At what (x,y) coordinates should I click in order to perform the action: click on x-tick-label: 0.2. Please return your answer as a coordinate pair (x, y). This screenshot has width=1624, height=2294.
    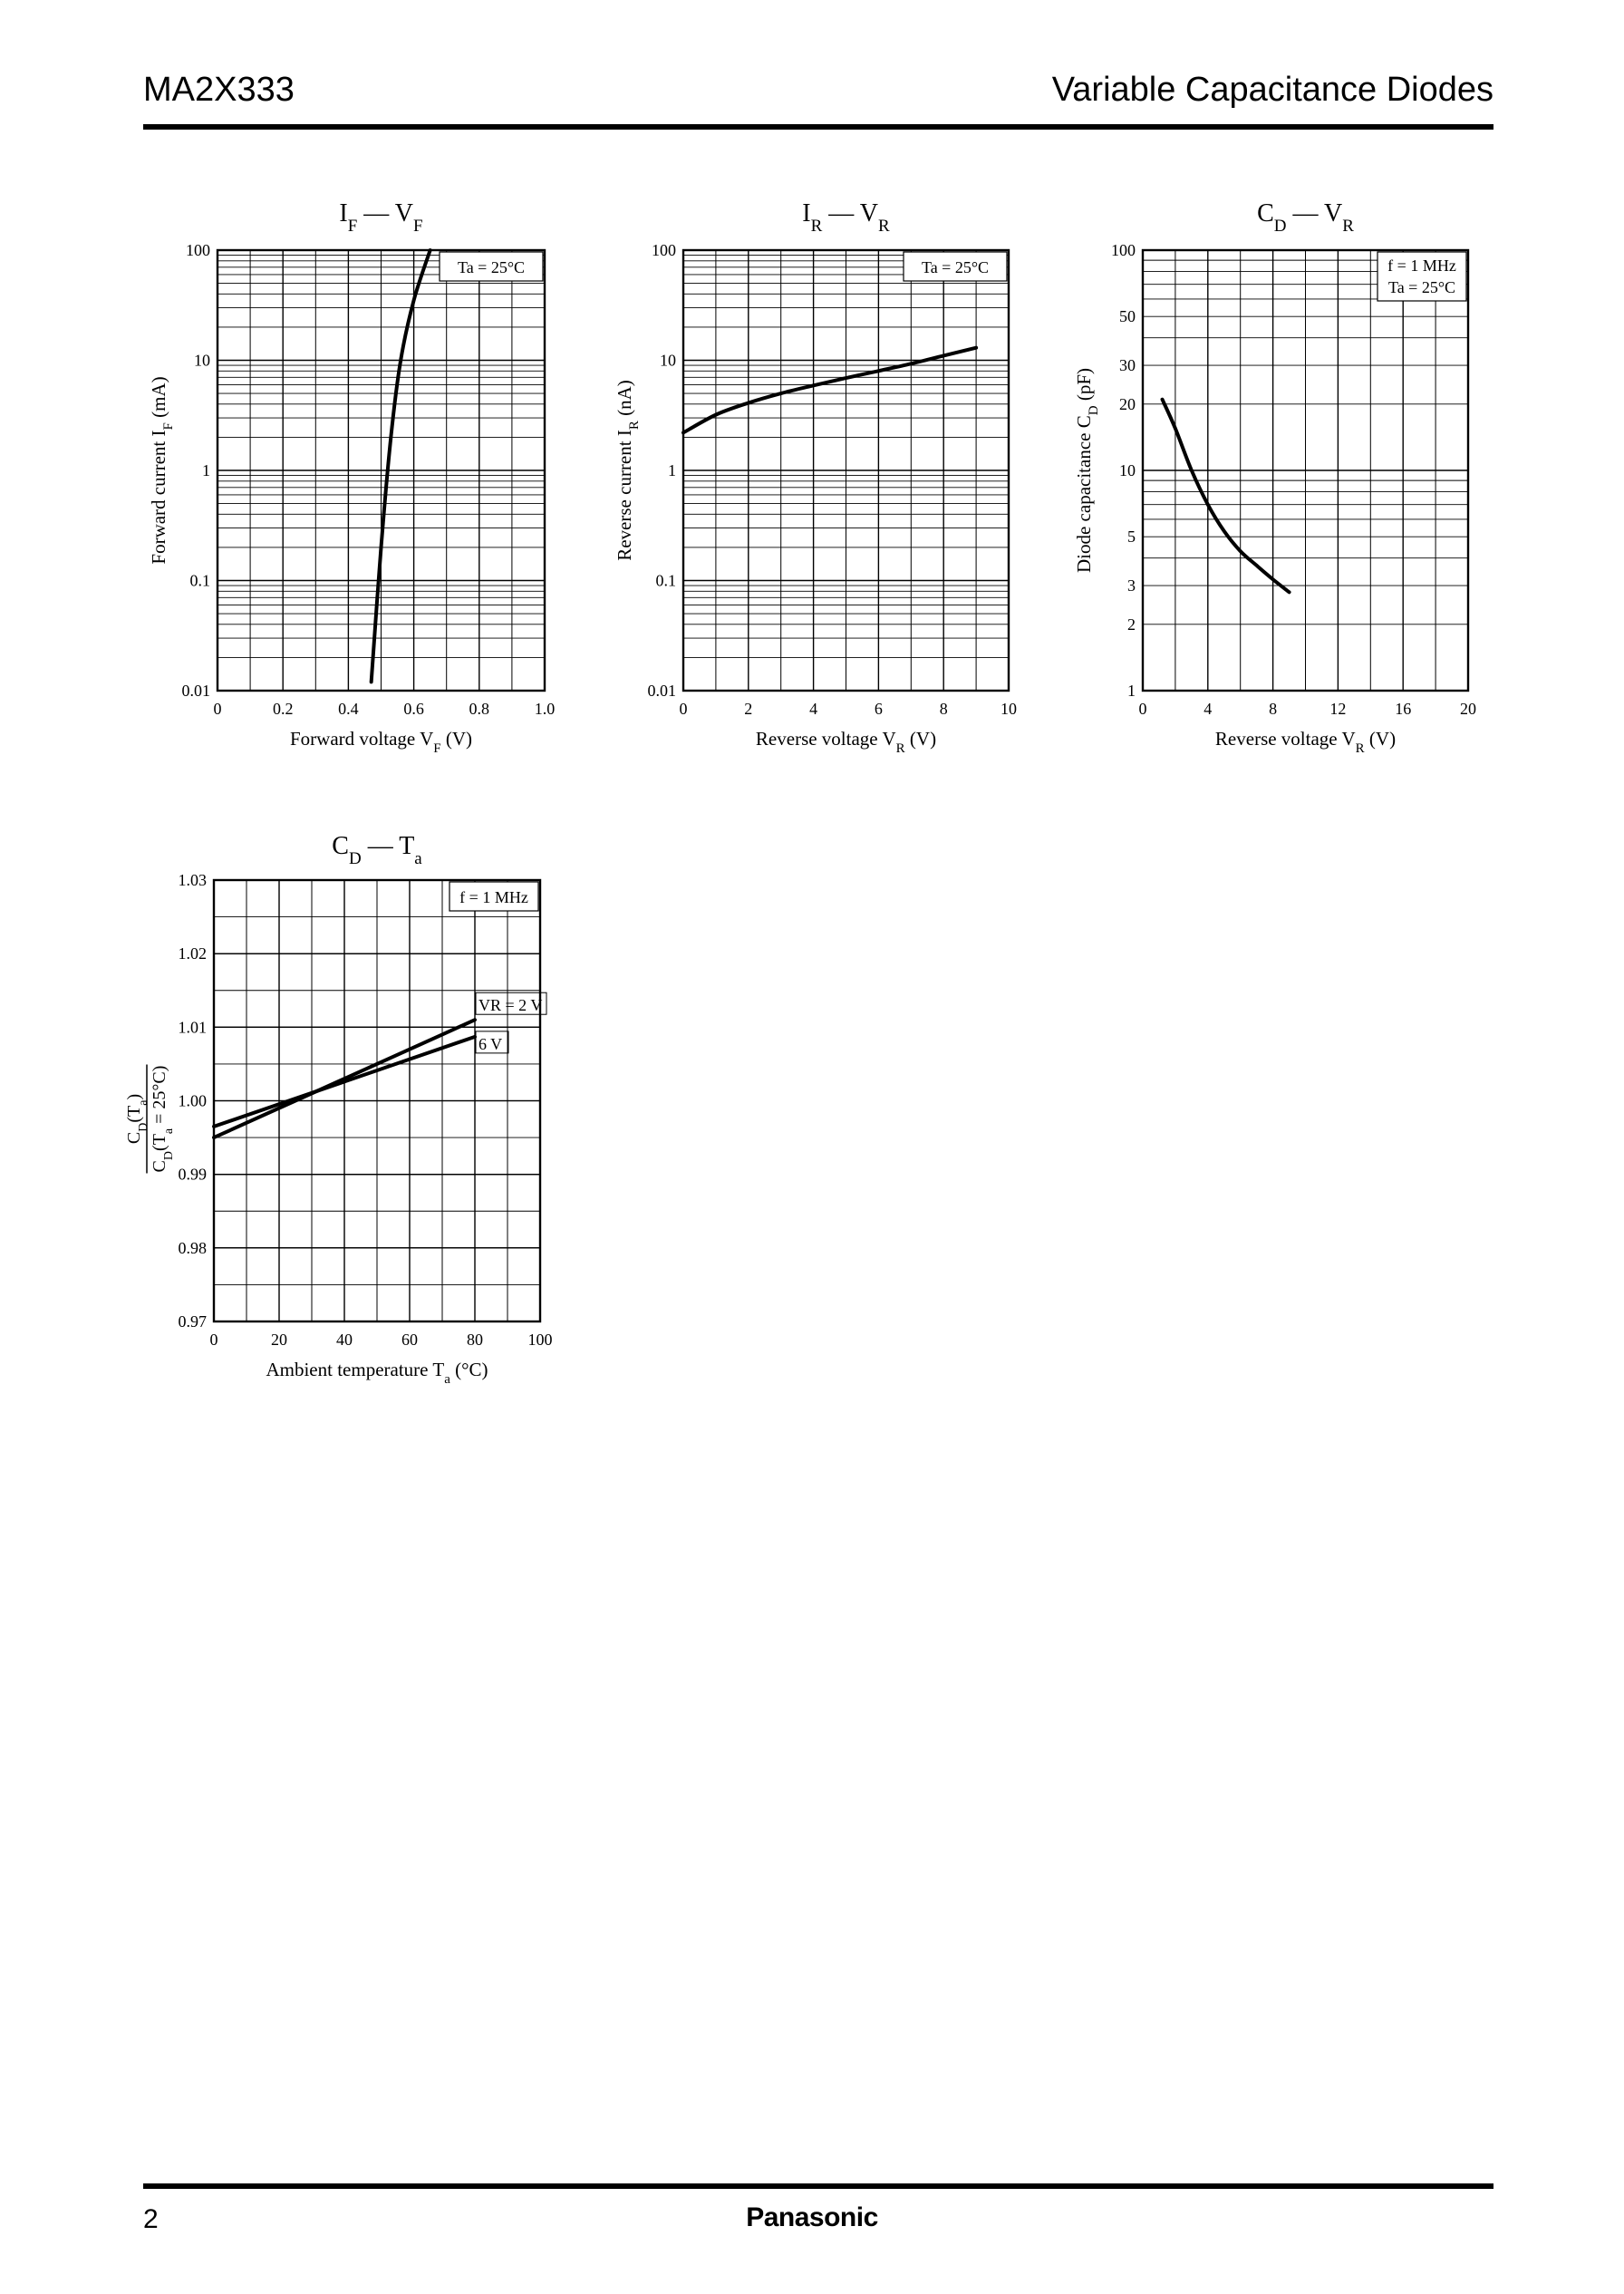
    Looking at the image, I should click on (283, 709).